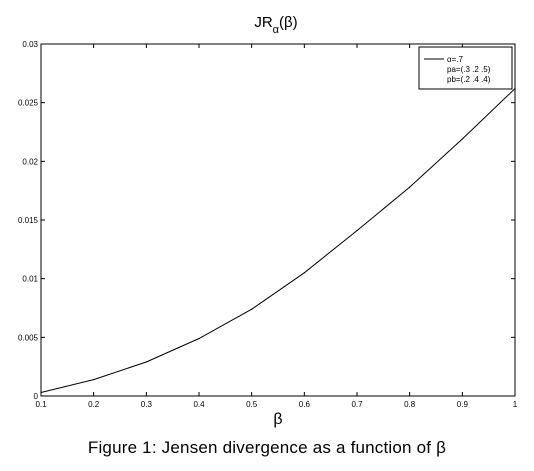  Describe the element at coordinates (30, 44) in the screenshot. I see `y-tick-label: 0.03` at that location.